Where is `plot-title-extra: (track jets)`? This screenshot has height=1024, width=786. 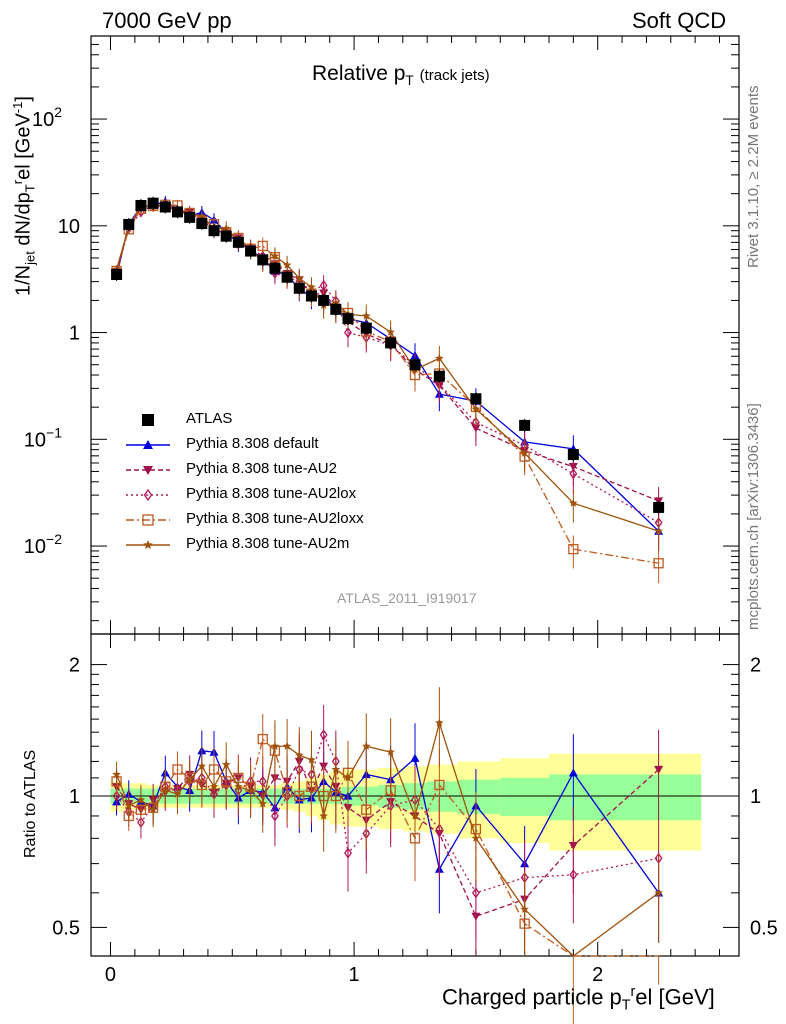
plot-title-extra: (track jets) is located at coordinates (454, 75).